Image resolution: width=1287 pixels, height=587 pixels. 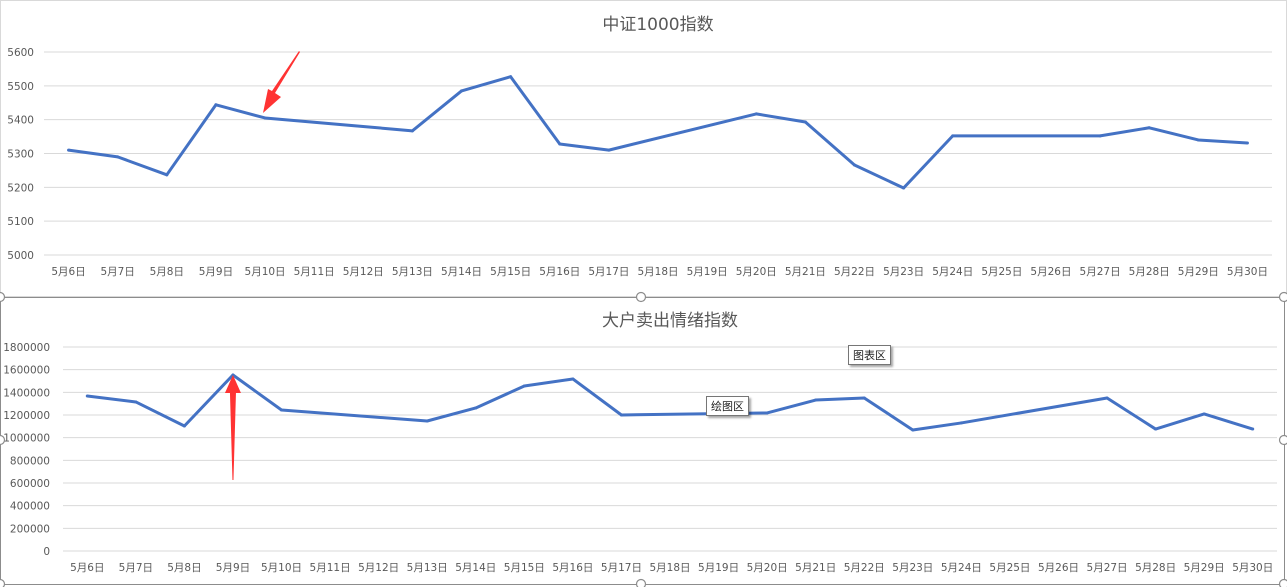 I want to click on y-tick-label: 5000, so click(x=20, y=256).